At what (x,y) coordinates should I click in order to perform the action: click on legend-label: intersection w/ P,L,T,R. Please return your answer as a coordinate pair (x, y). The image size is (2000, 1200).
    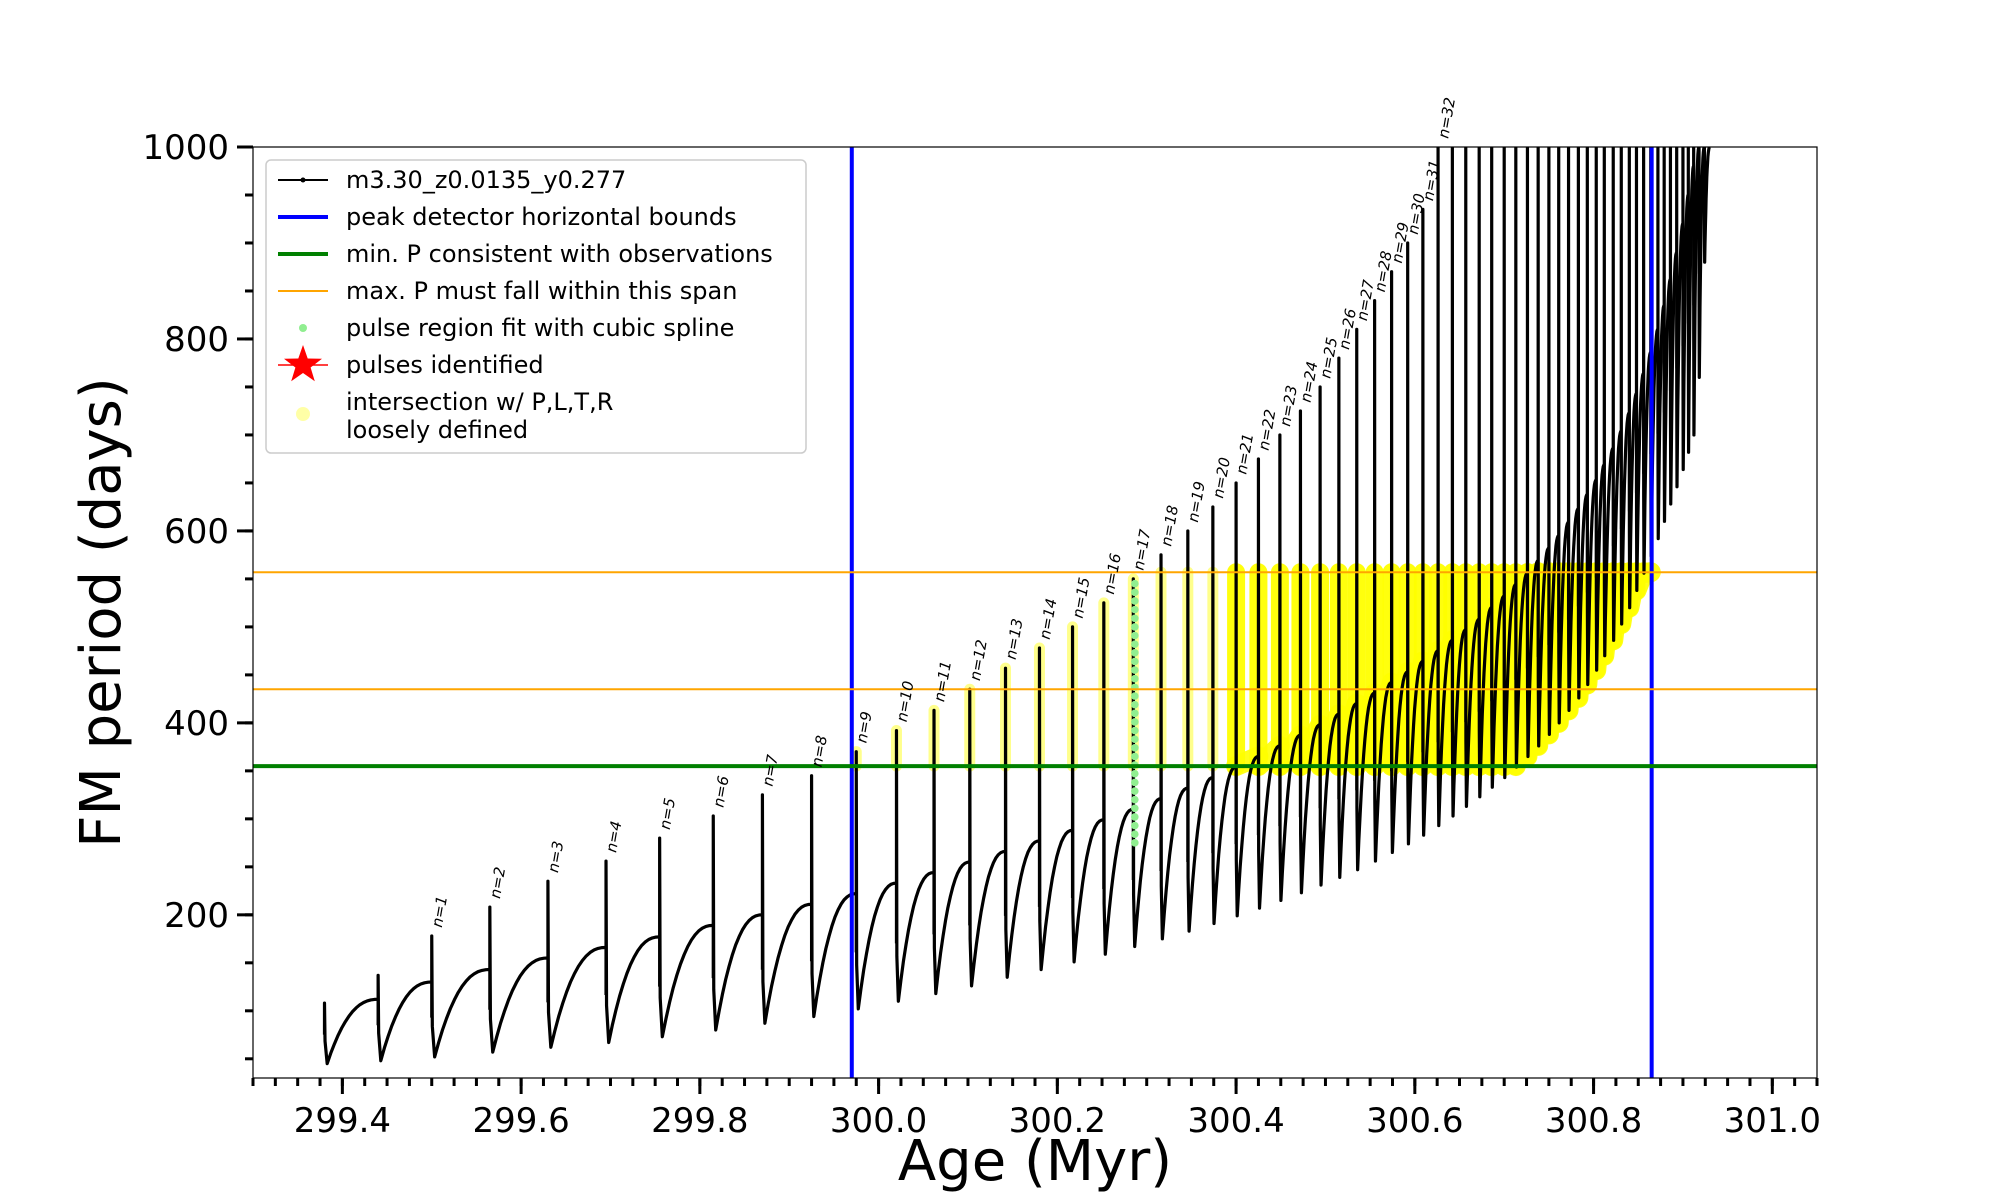
    Looking at the image, I should click on (479, 402).